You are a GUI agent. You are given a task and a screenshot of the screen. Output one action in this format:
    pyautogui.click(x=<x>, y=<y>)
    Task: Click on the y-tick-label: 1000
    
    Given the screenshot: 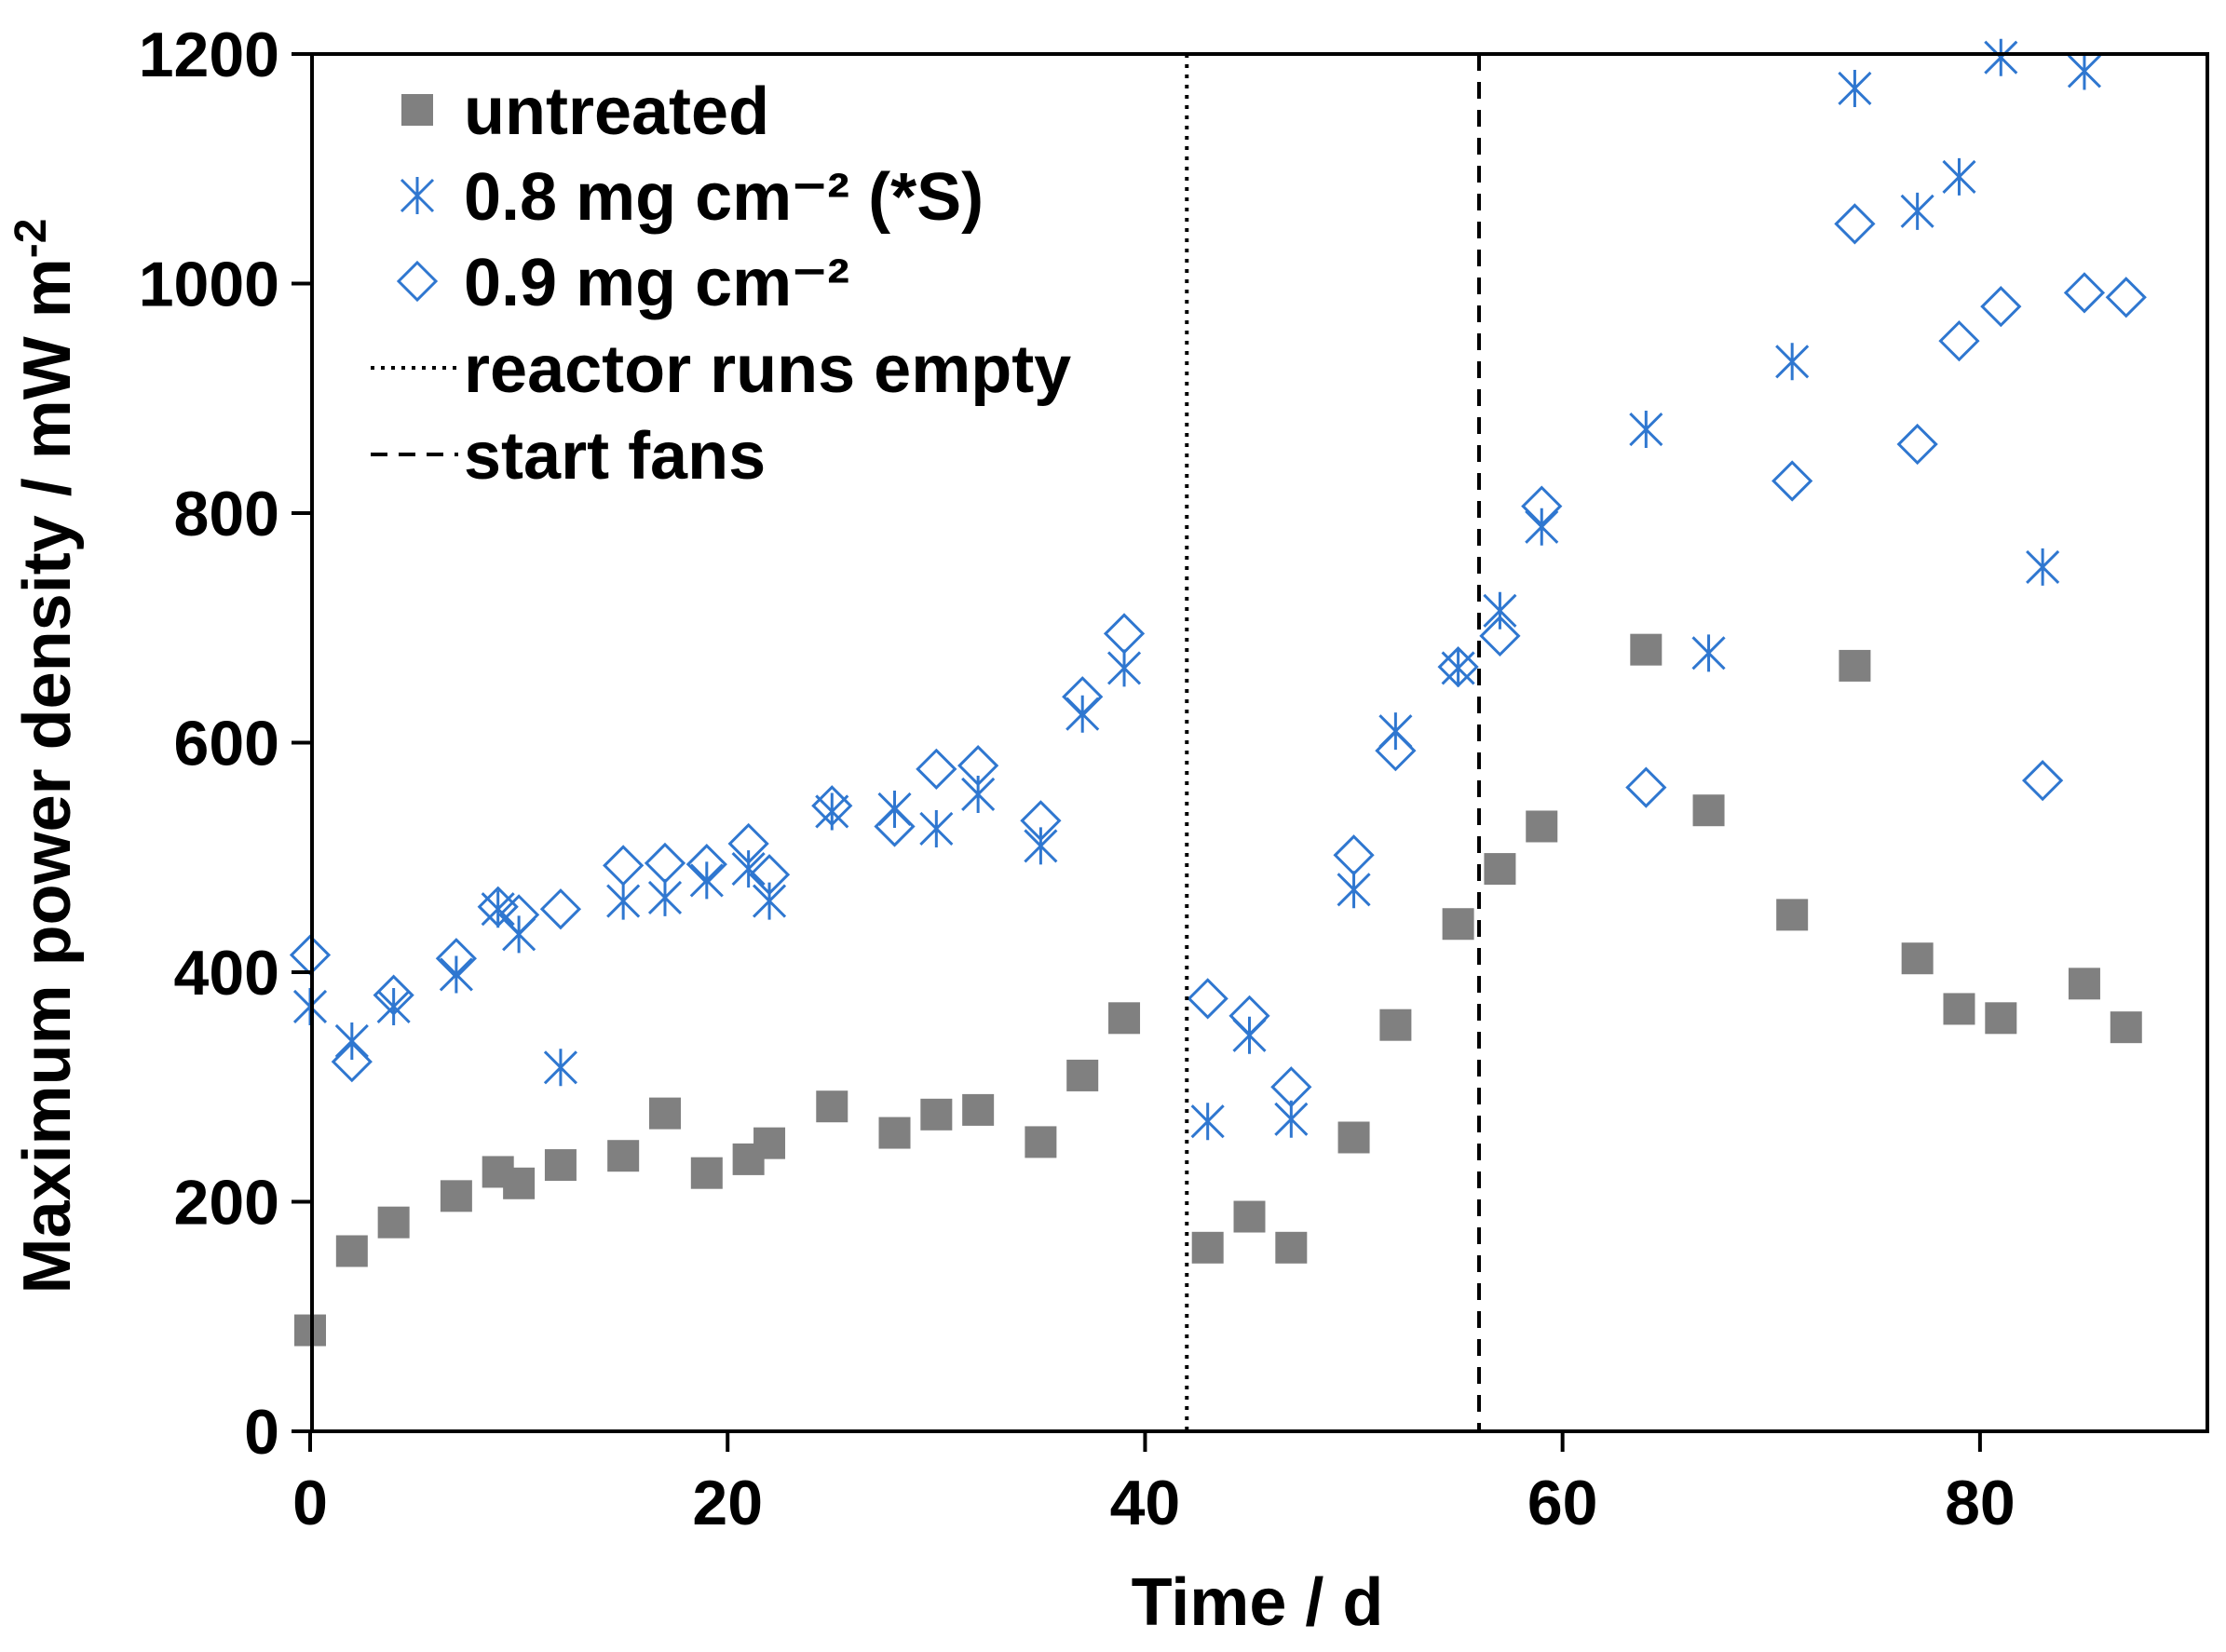 What is the action you would take?
    pyautogui.click(x=209, y=285)
    